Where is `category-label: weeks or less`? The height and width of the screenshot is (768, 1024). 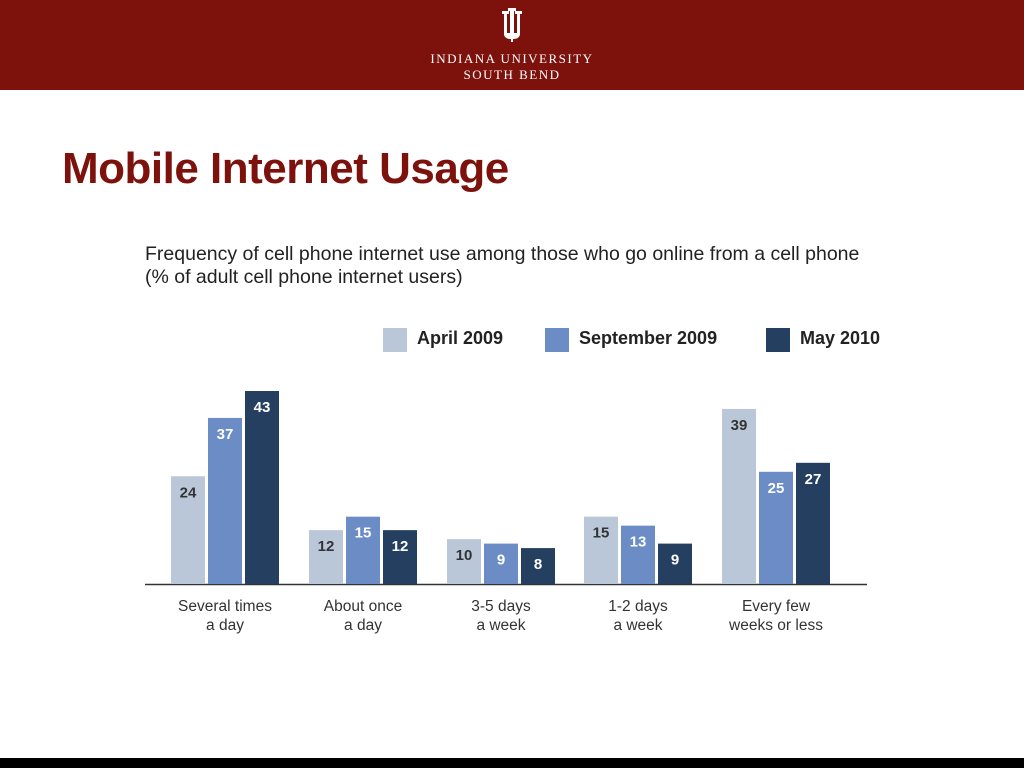 category-label: weeks or less is located at coordinates (775, 625).